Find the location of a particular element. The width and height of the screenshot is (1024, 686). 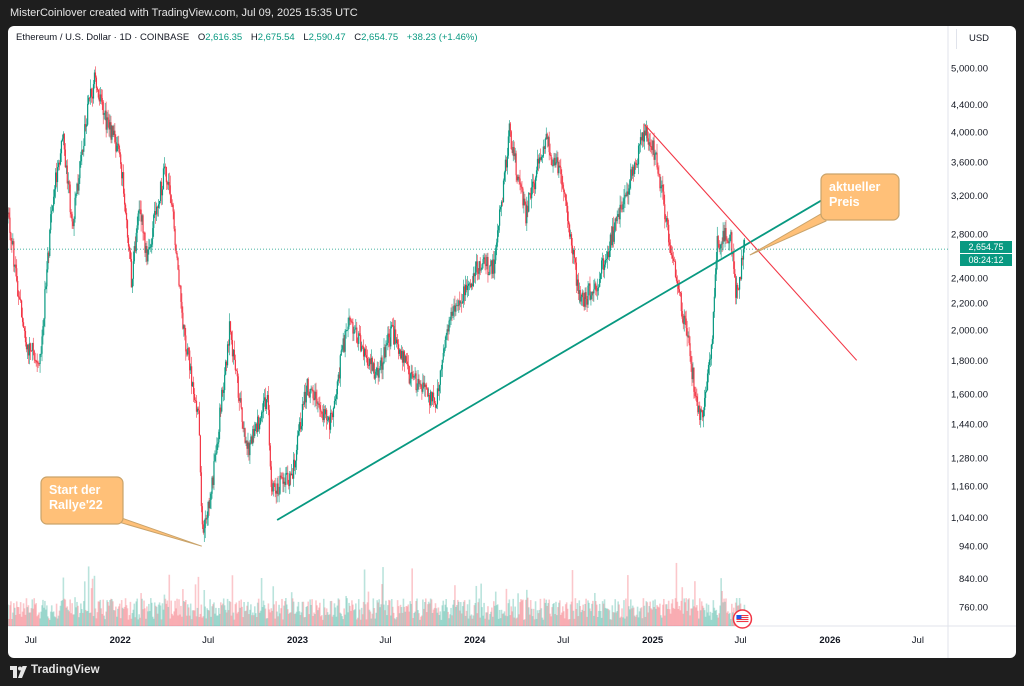

x-axis: Jul 2022 Jul 2023 Jul 2024 Jul 2025 Jul 2026 Jul is located at coordinates (474, 640).